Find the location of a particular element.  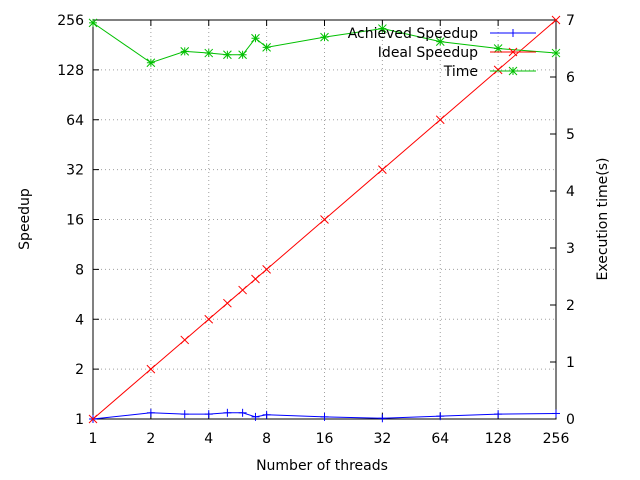

y-tick-label: 8 is located at coordinates (79, 270).